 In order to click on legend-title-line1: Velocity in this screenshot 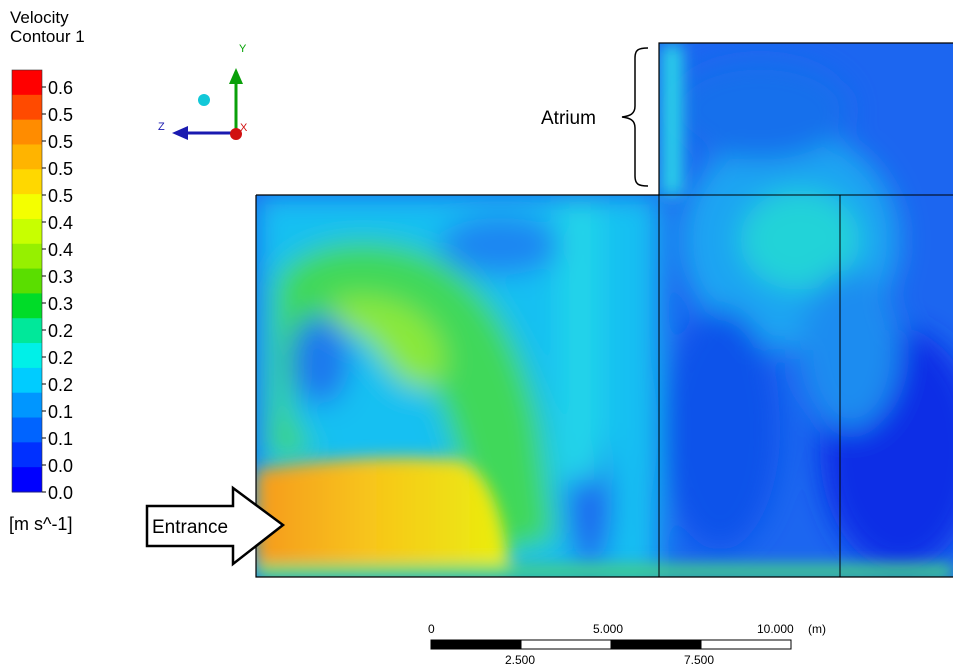, I will do `click(39, 17)`.